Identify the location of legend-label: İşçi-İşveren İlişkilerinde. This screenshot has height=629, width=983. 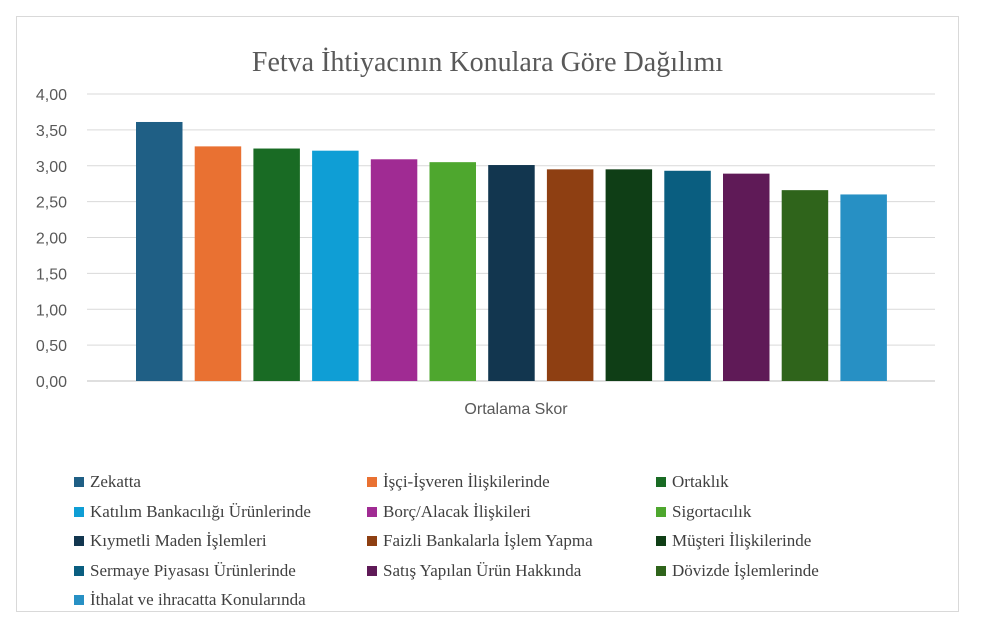
(466, 481).